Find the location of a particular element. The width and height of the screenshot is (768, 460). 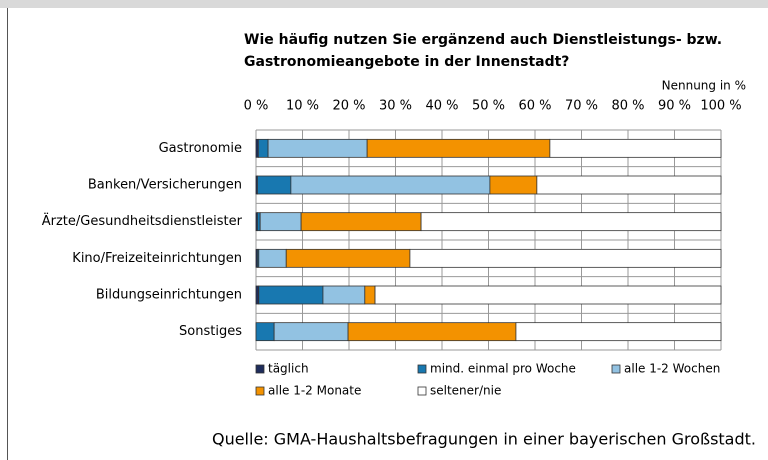

legend-label: mind. einmal pro Woche is located at coordinates (503, 369).